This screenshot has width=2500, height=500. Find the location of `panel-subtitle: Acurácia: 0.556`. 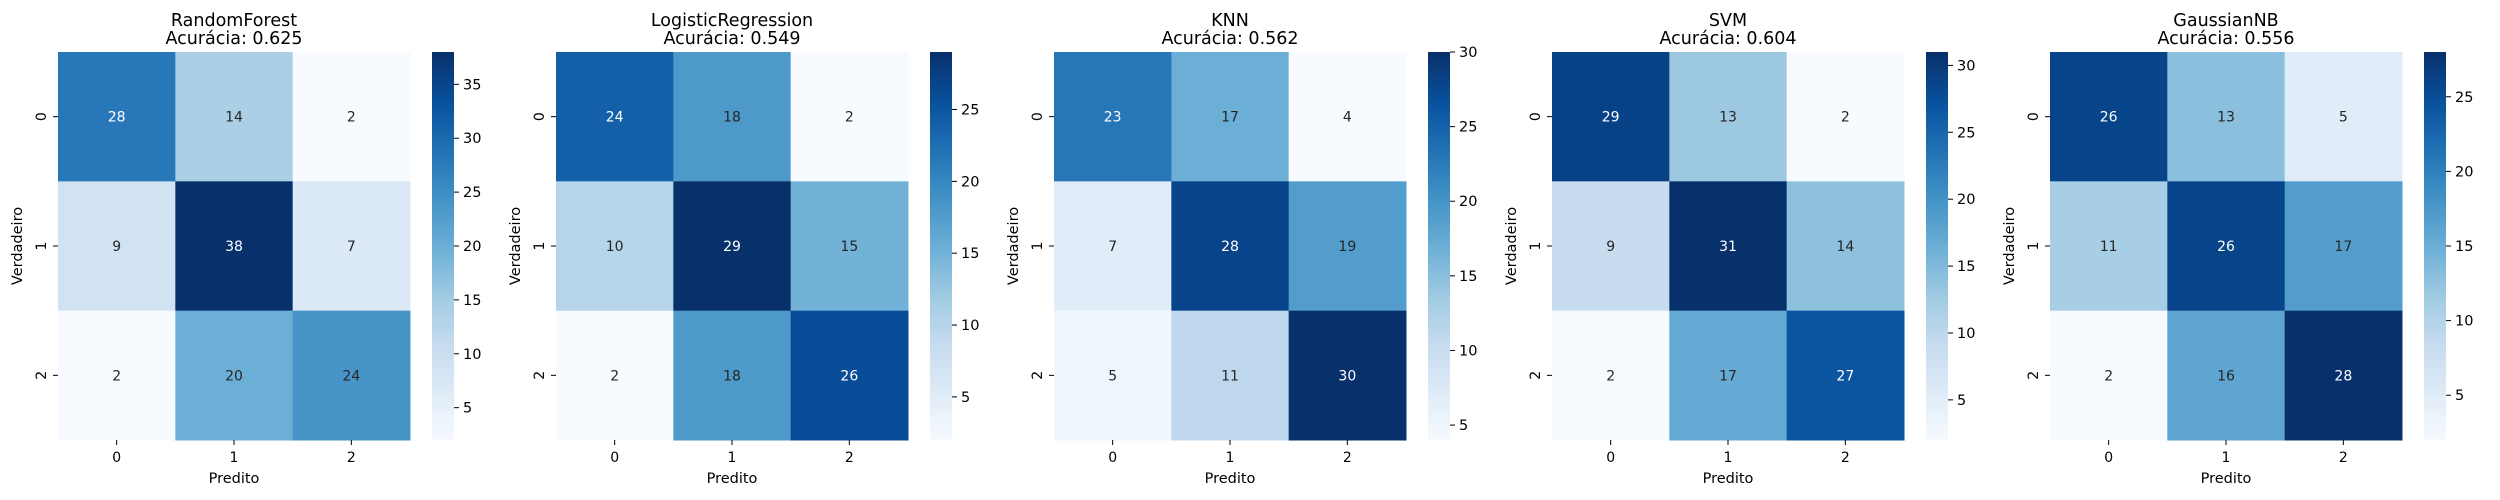

panel-subtitle: Acurácia: 0.556 is located at coordinates (2225, 39).